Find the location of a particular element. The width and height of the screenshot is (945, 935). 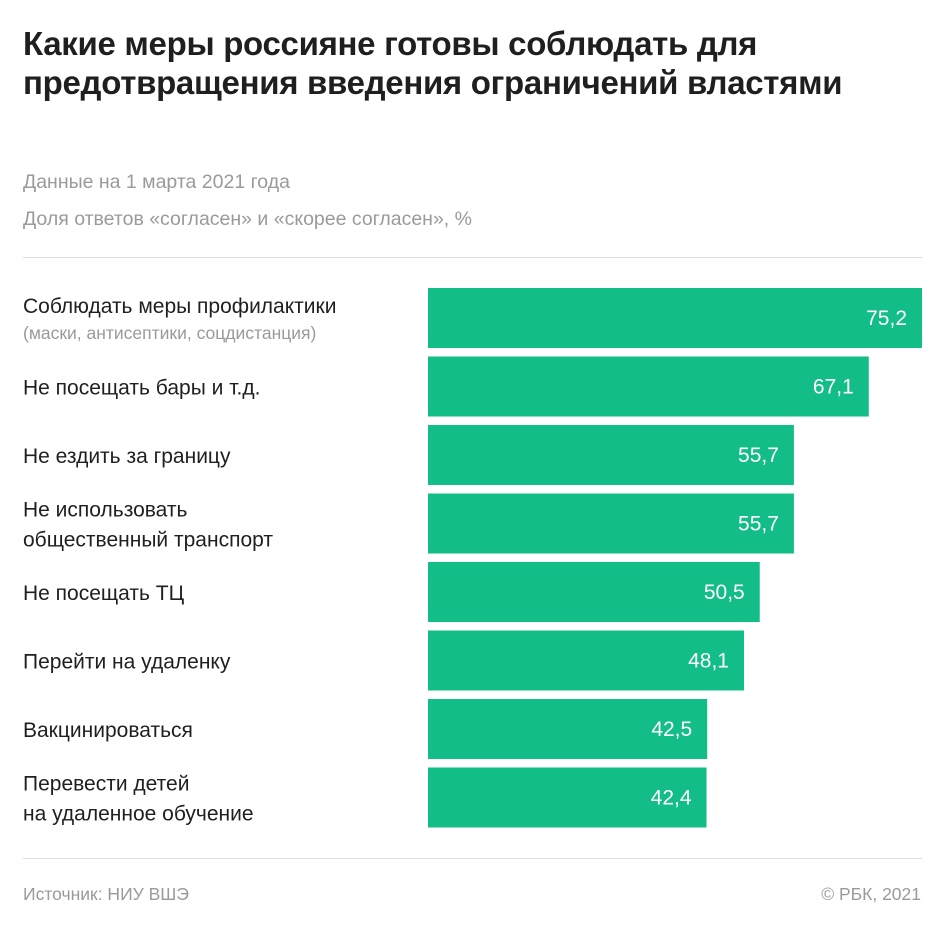

value-label-4: 55,7 is located at coordinates (758, 524).